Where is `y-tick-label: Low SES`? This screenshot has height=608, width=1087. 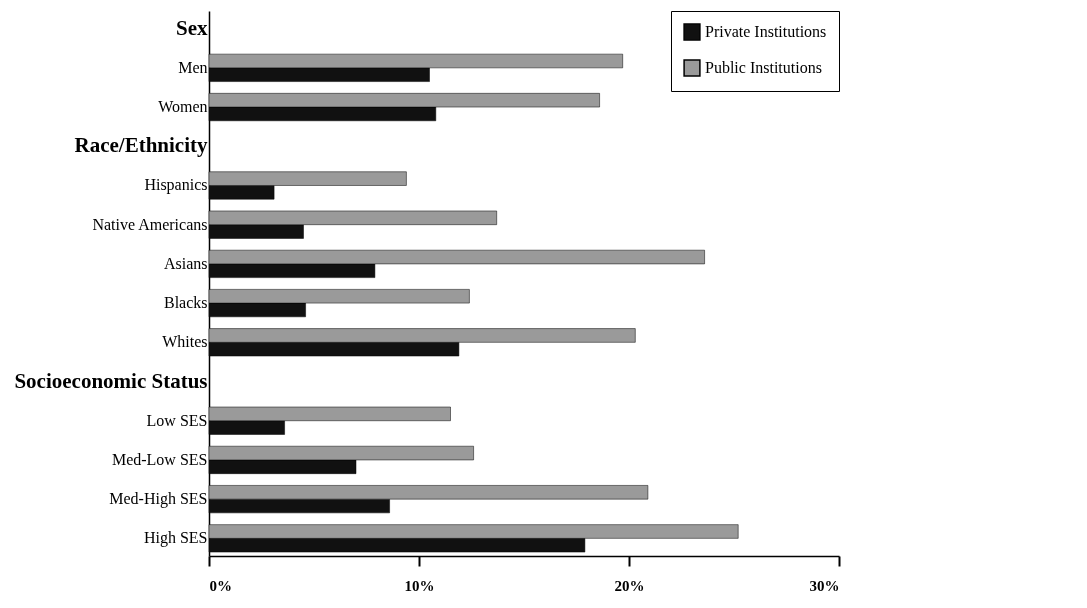
y-tick-label: Low SES is located at coordinates (177, 420).